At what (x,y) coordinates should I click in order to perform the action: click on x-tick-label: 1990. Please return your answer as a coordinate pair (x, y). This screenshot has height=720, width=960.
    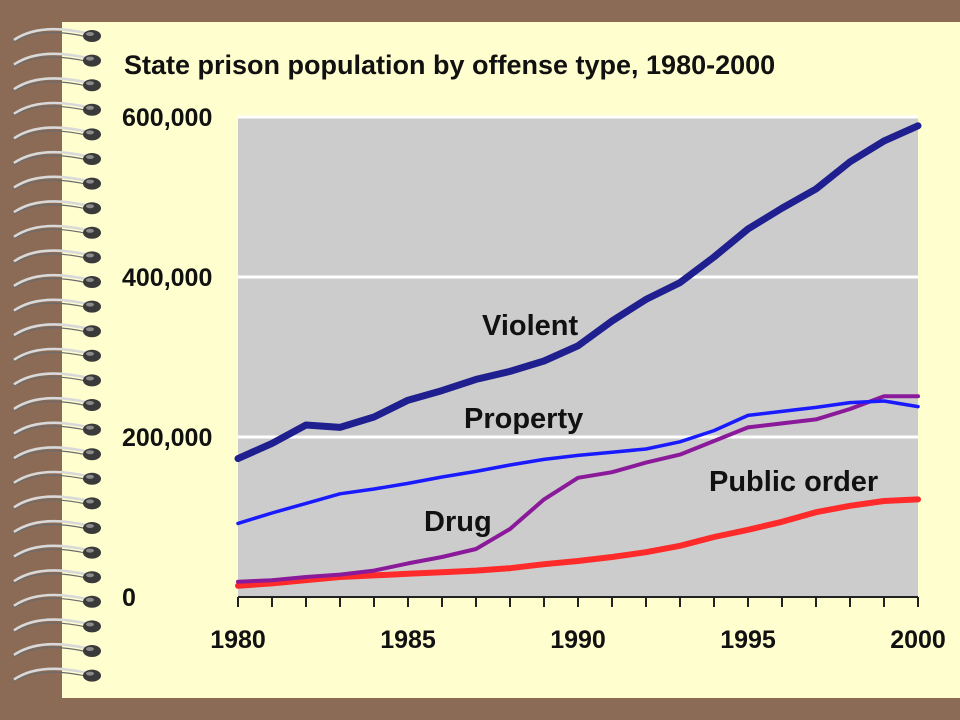
    Looking at the image, I should click on (578, 640).